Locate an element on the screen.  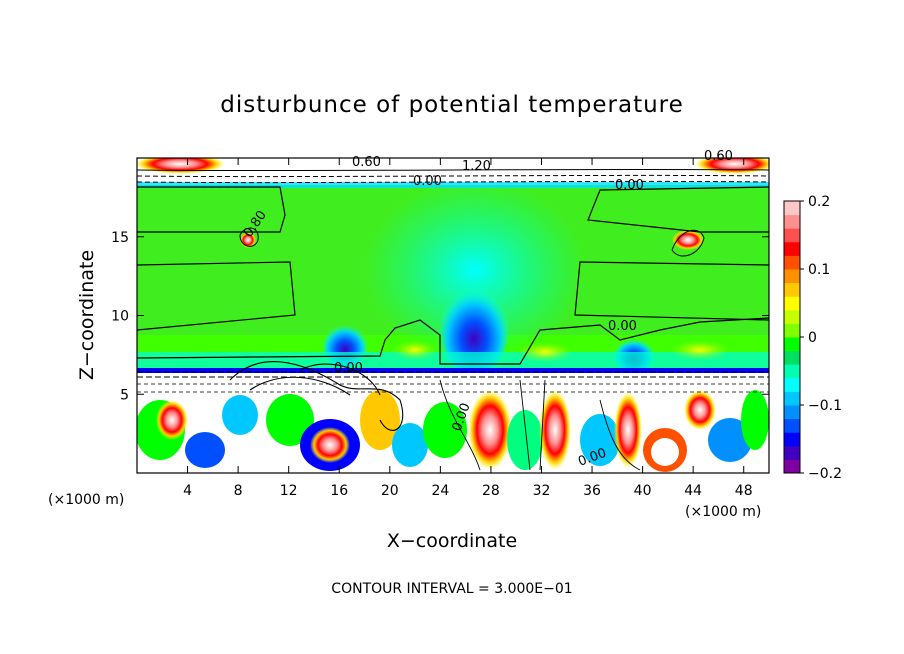
x-tick-label: 40 is located at coordinates (643, 491).